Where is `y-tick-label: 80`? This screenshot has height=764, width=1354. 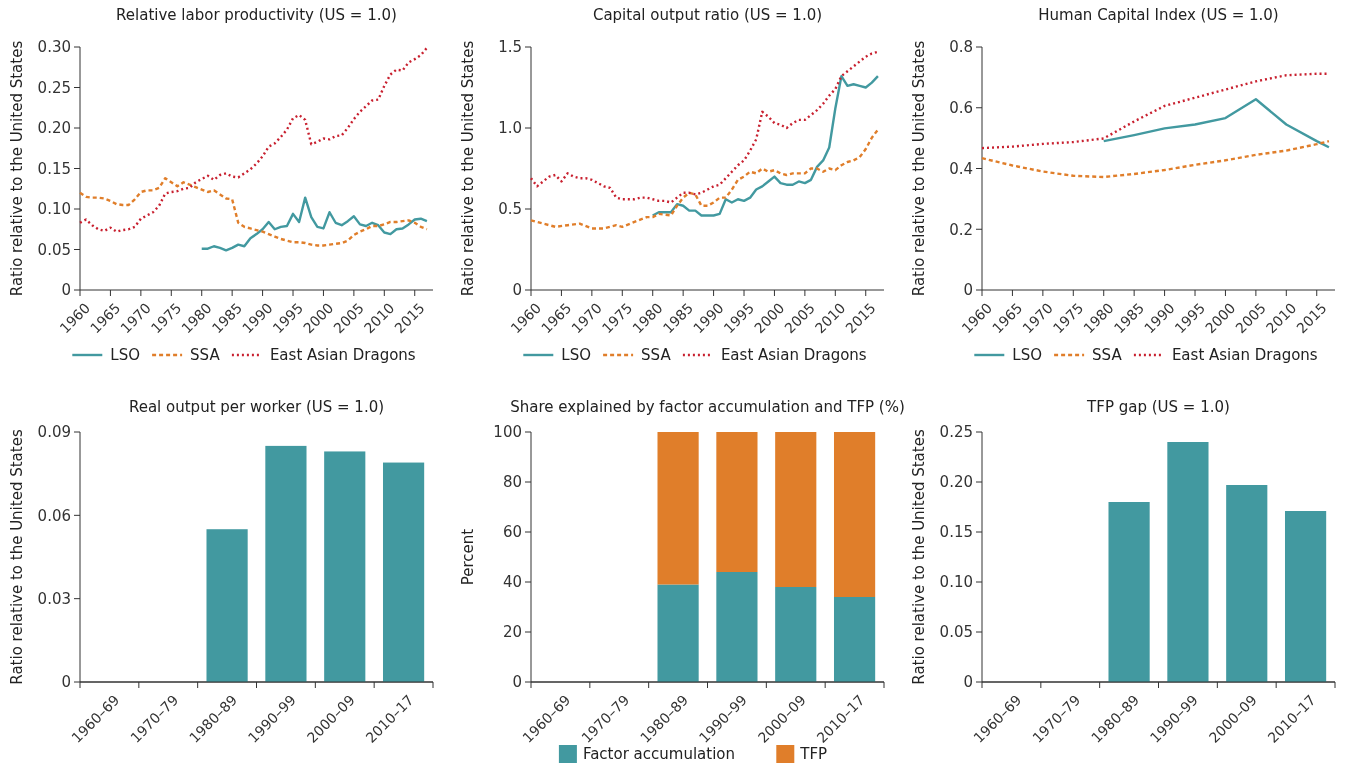
y-tick-label: 80 is located at coordinates (512, 482).